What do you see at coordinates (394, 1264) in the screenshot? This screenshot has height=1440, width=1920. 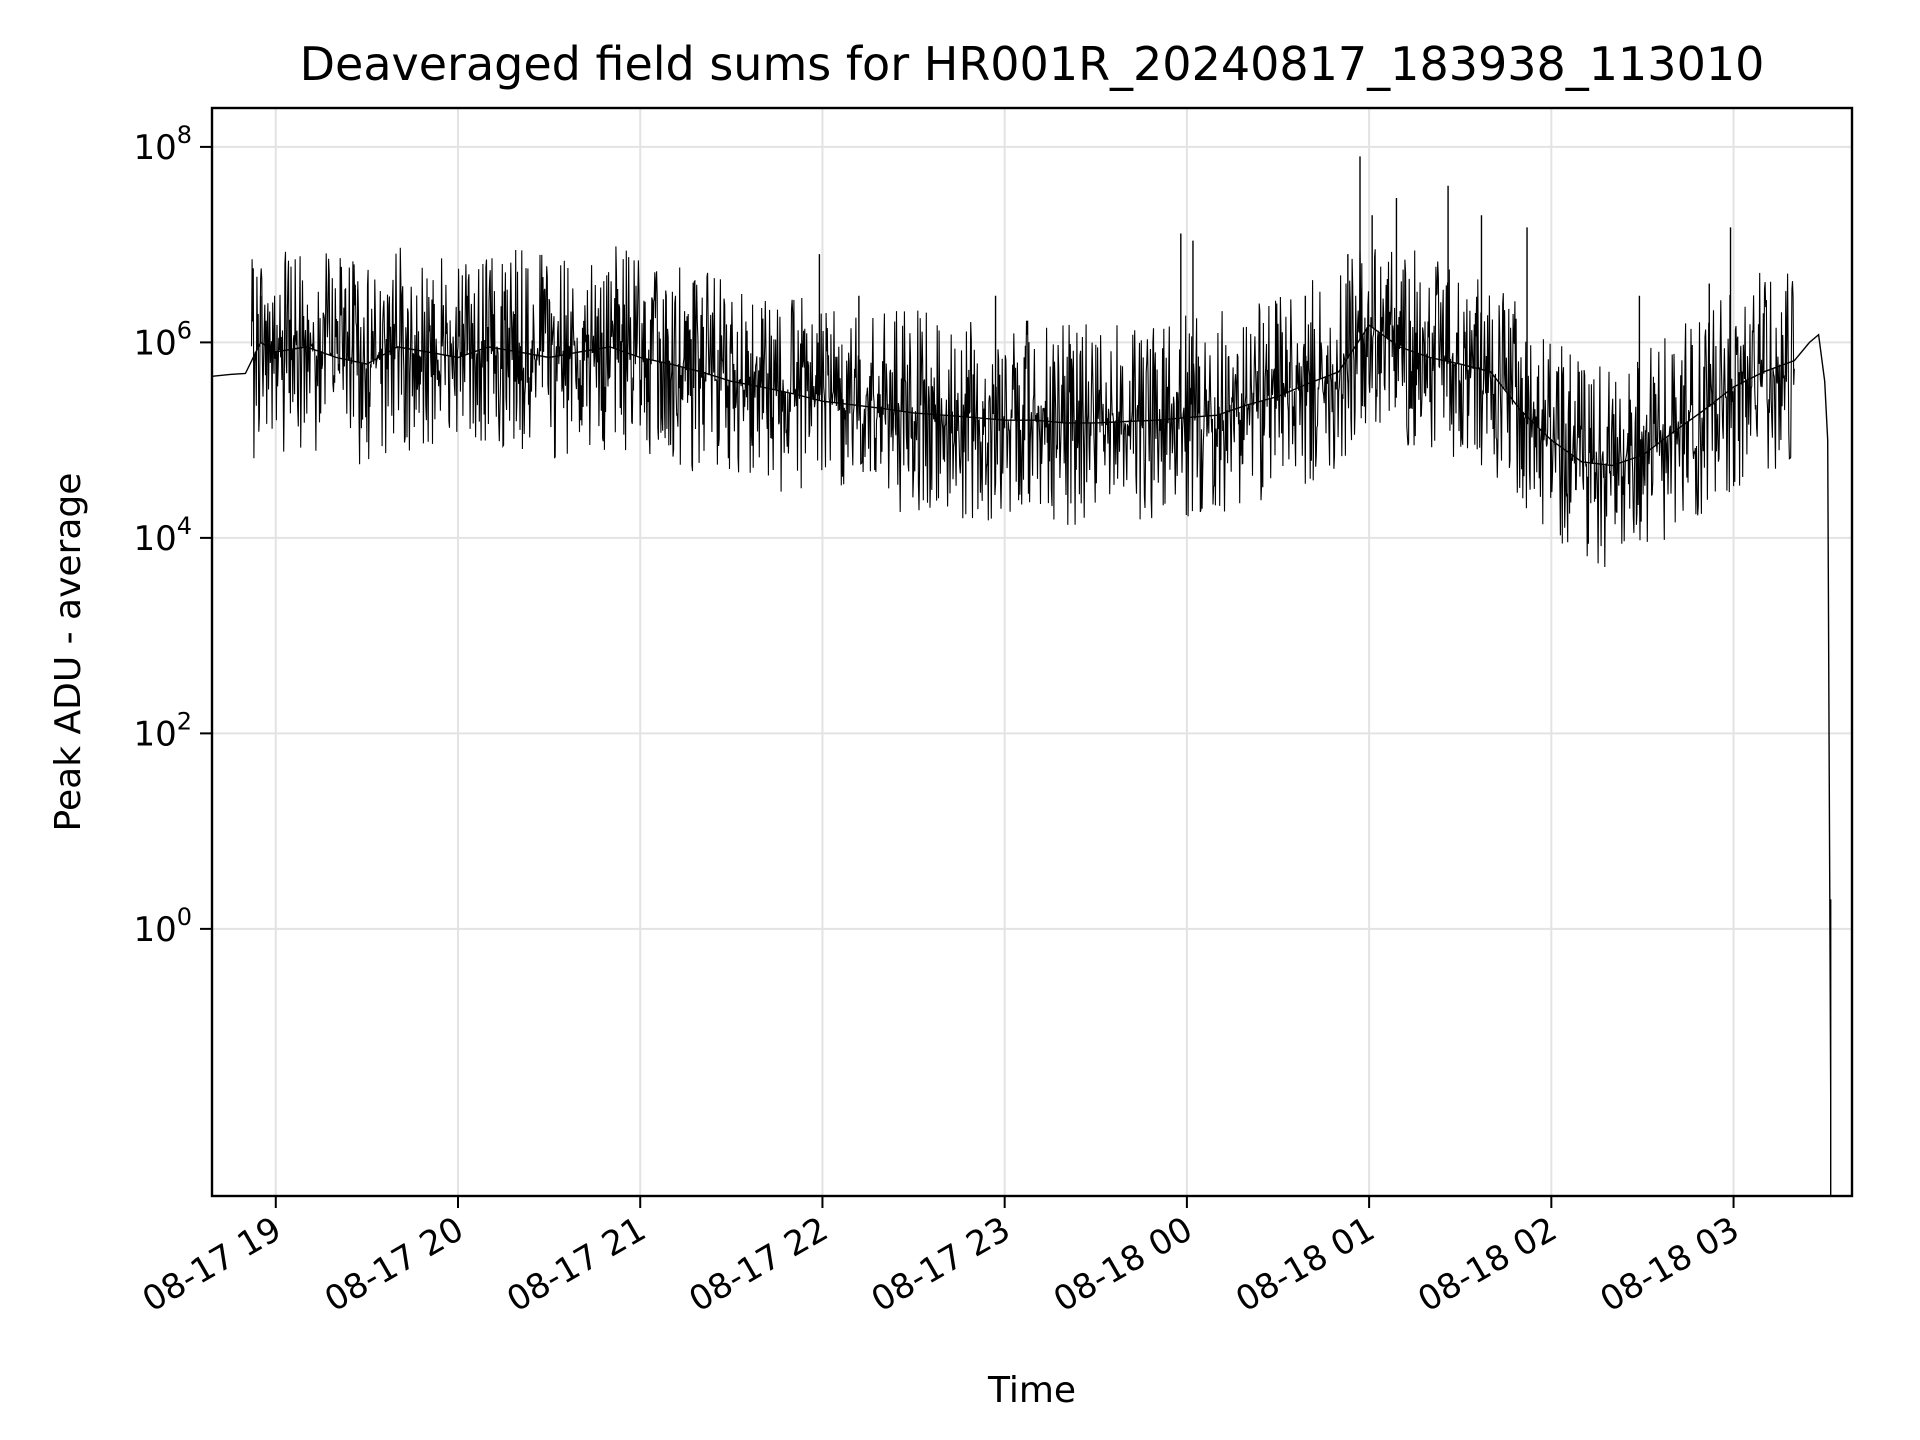 I see `x-tick-label: 08-17 20` at bounding box center [394, 1264].